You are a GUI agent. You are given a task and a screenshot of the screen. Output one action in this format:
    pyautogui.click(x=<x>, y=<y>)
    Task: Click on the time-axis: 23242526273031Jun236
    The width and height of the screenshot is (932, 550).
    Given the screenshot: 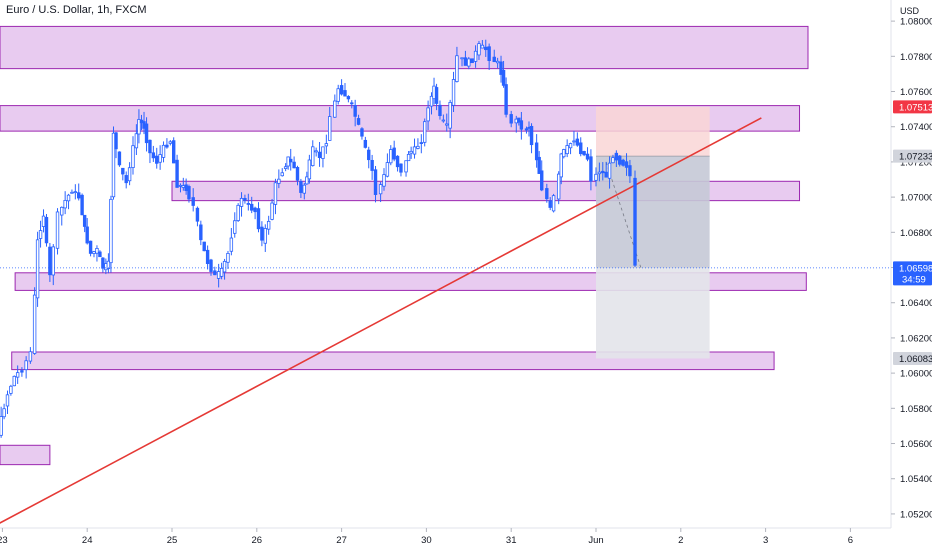 What is the action you would take?
    pyautogui.click(x=445, y=536)
    